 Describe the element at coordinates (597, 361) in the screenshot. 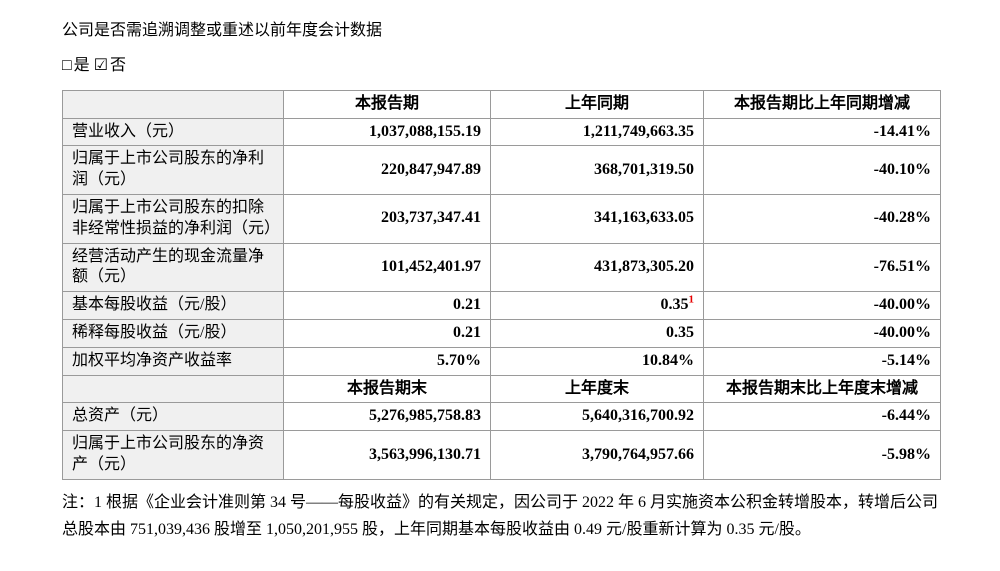

I see `cell-prior-period: 10.84%` at that location.